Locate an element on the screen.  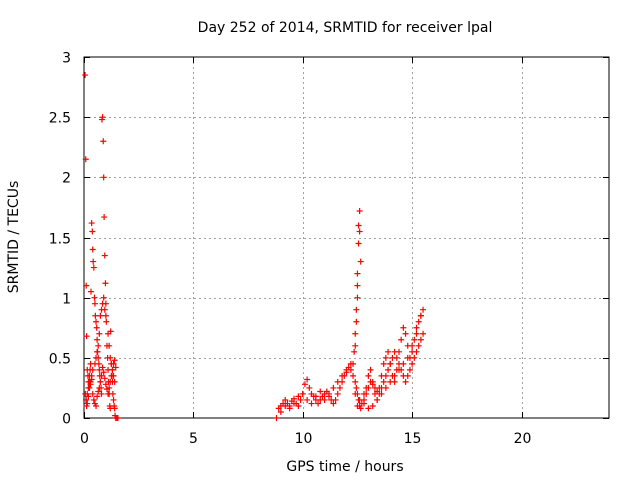
y-tick-label: 2 is located at coordinates (66, 179).